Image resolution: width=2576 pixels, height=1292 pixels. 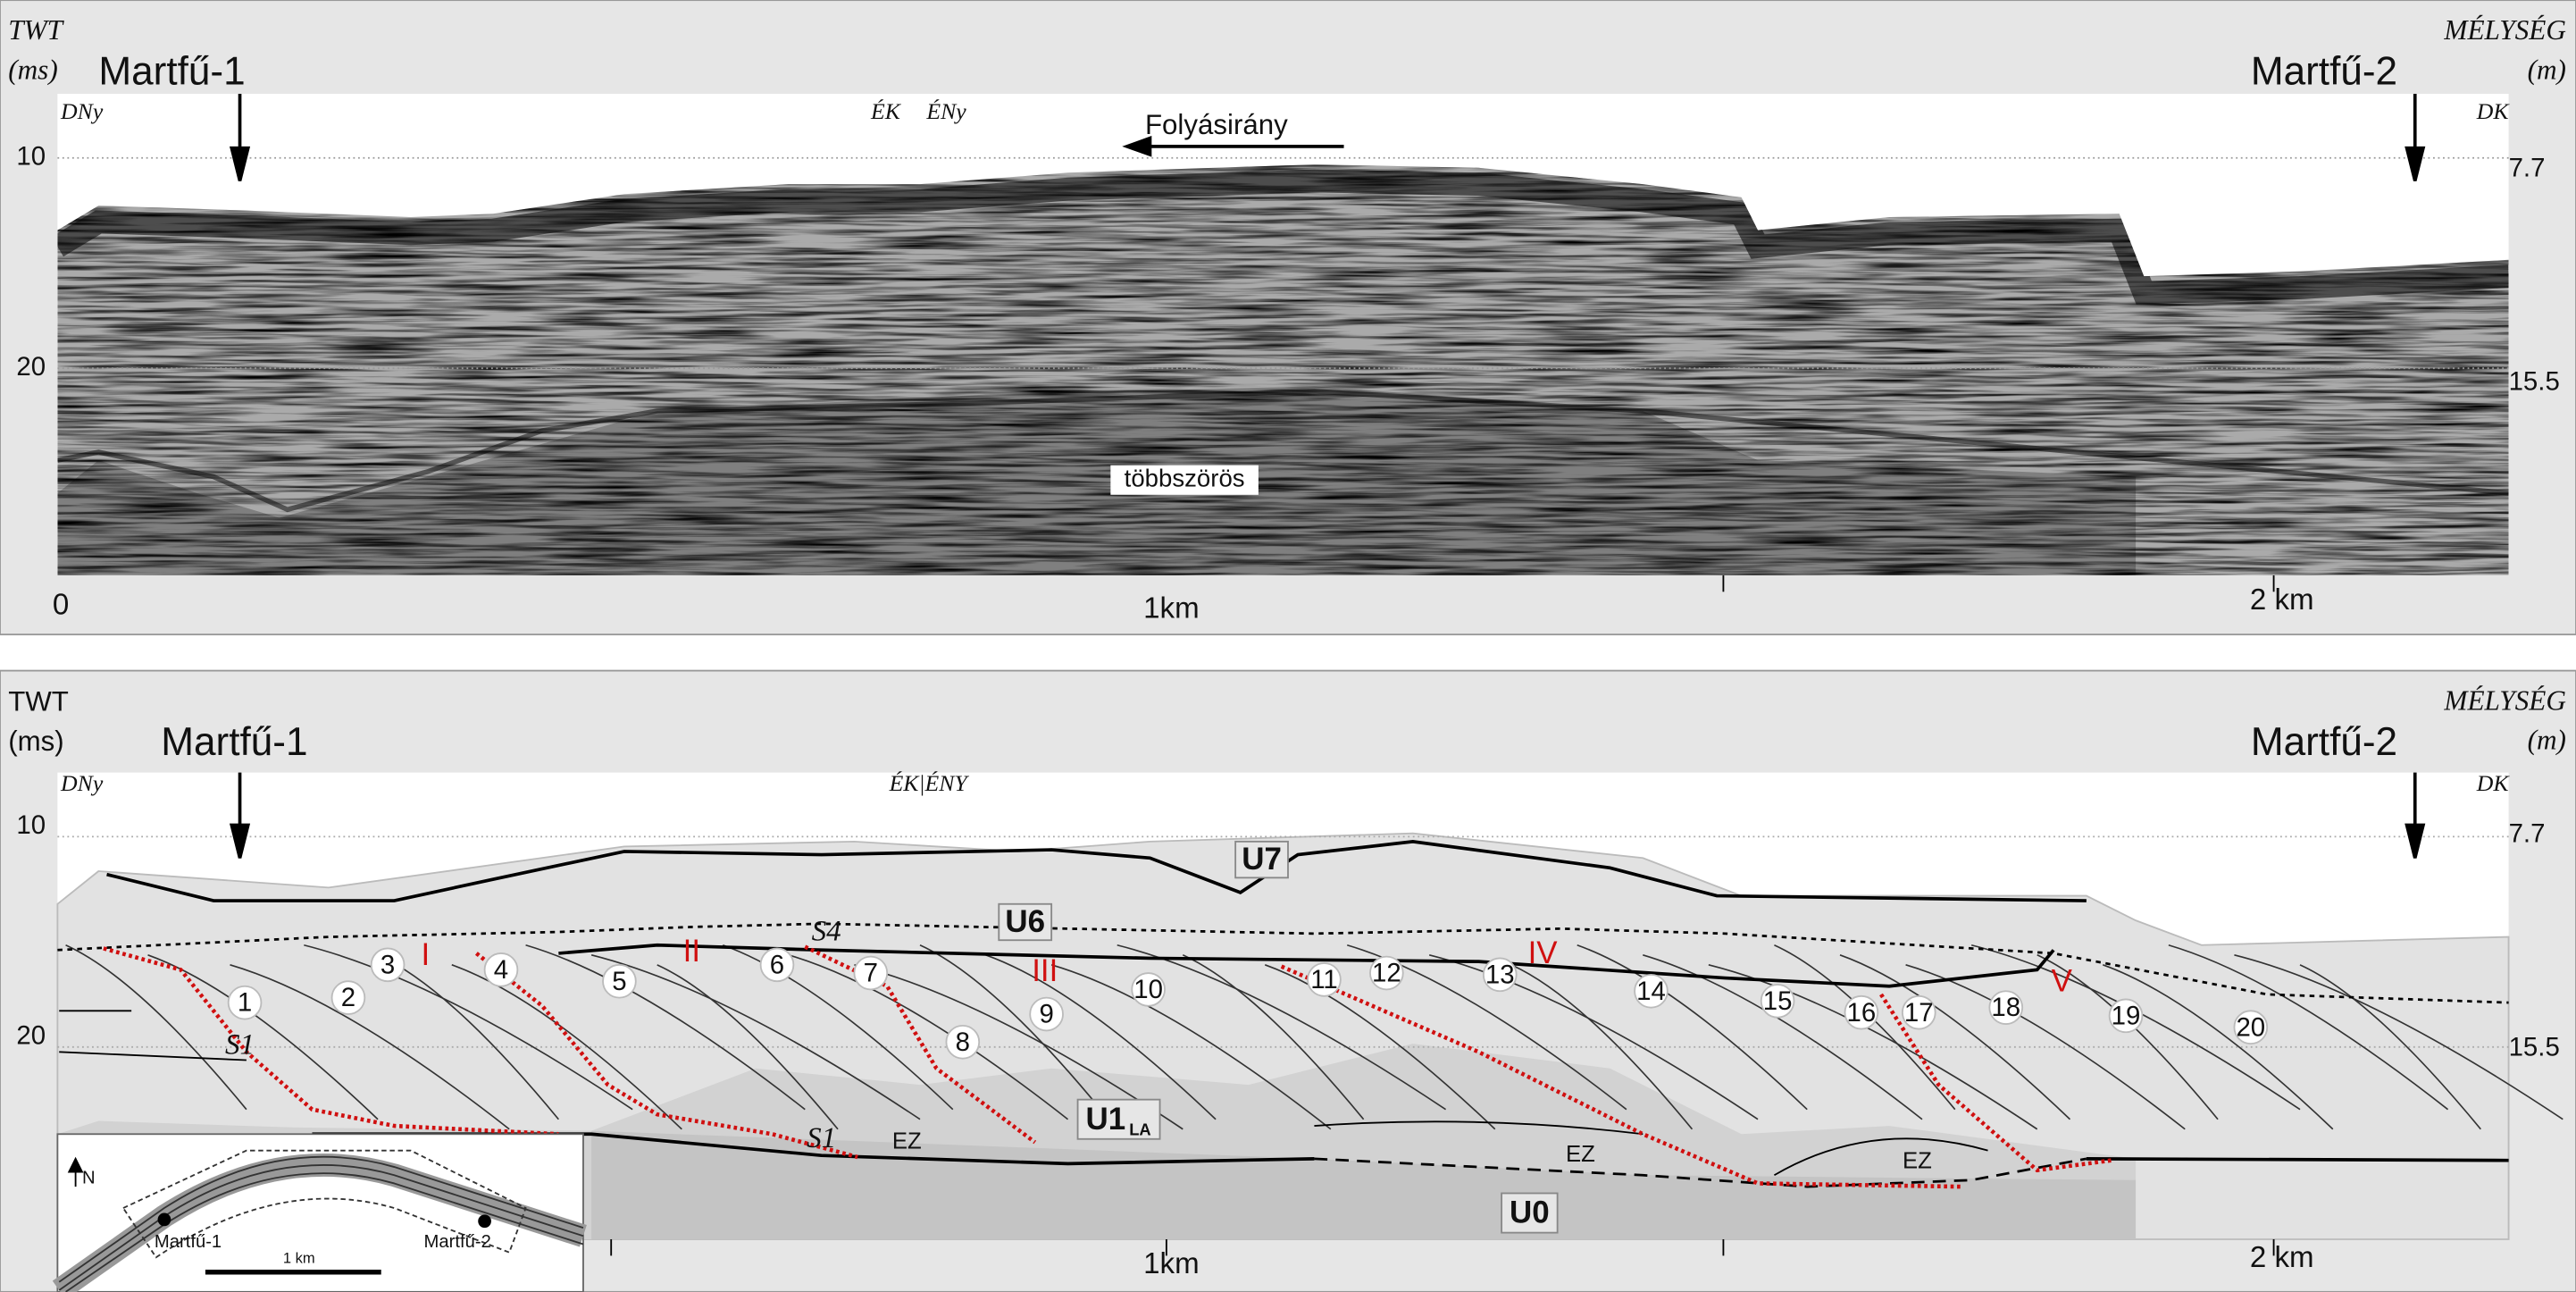 I want to click on well-label: Martfű-1, so click(x=234, y=742).